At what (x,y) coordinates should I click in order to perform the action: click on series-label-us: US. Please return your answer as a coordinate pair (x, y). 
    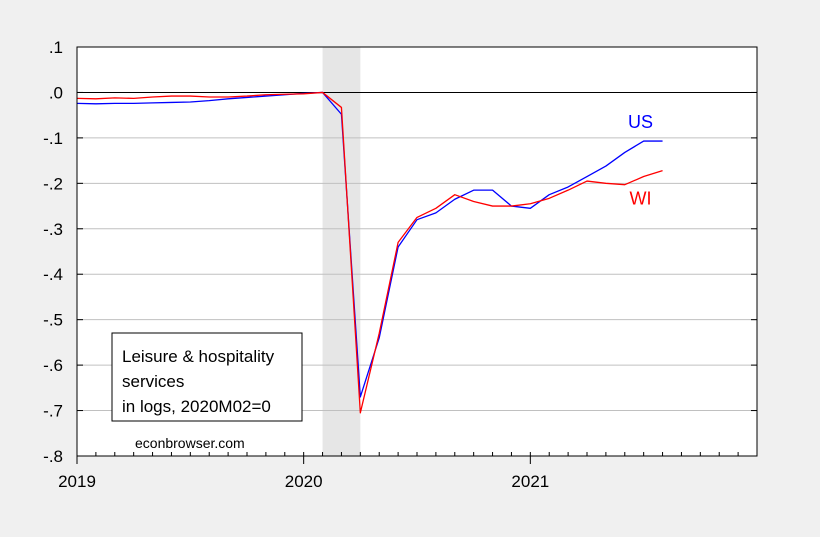
    Looking at the image, I should click on (640, 122).